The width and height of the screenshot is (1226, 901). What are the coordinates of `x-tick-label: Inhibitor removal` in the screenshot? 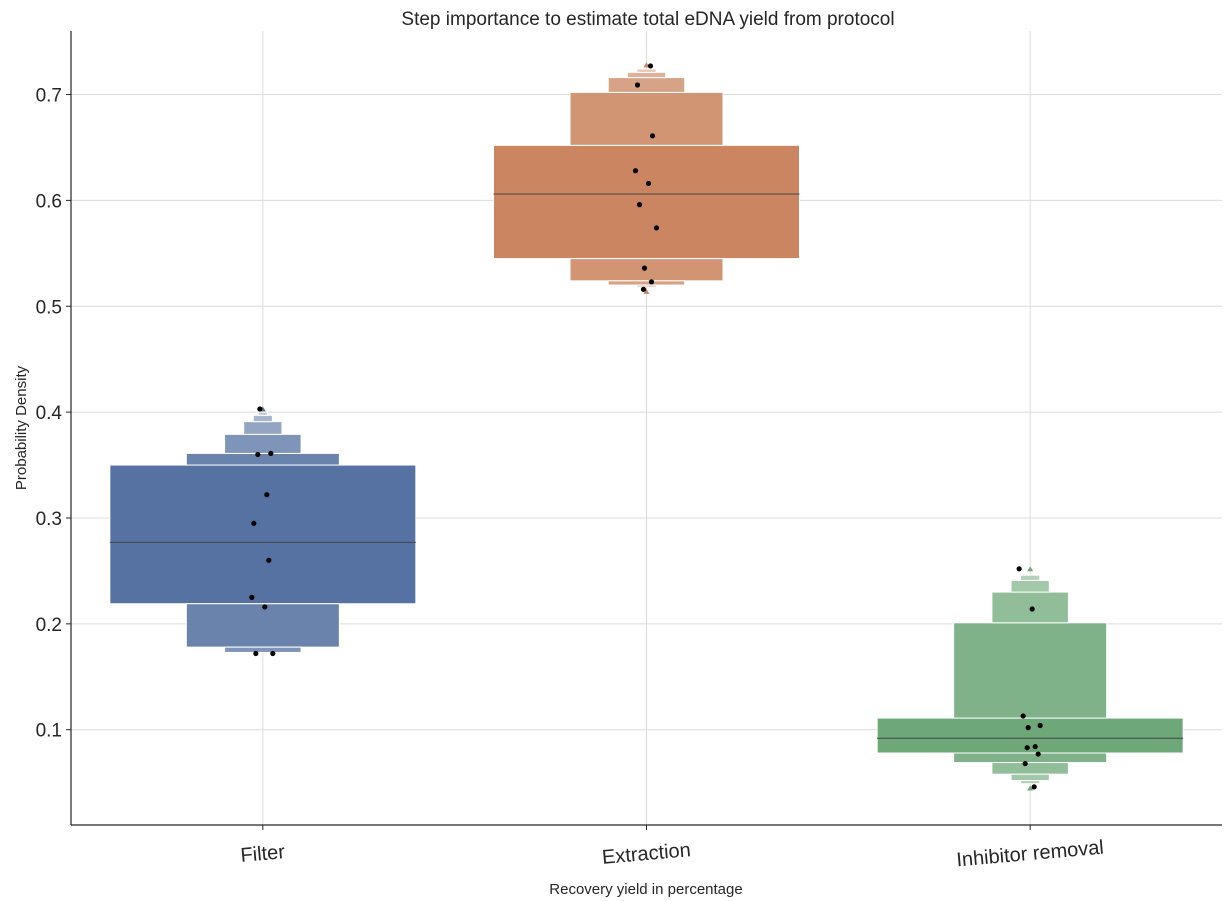 It's located at (1029, 854).